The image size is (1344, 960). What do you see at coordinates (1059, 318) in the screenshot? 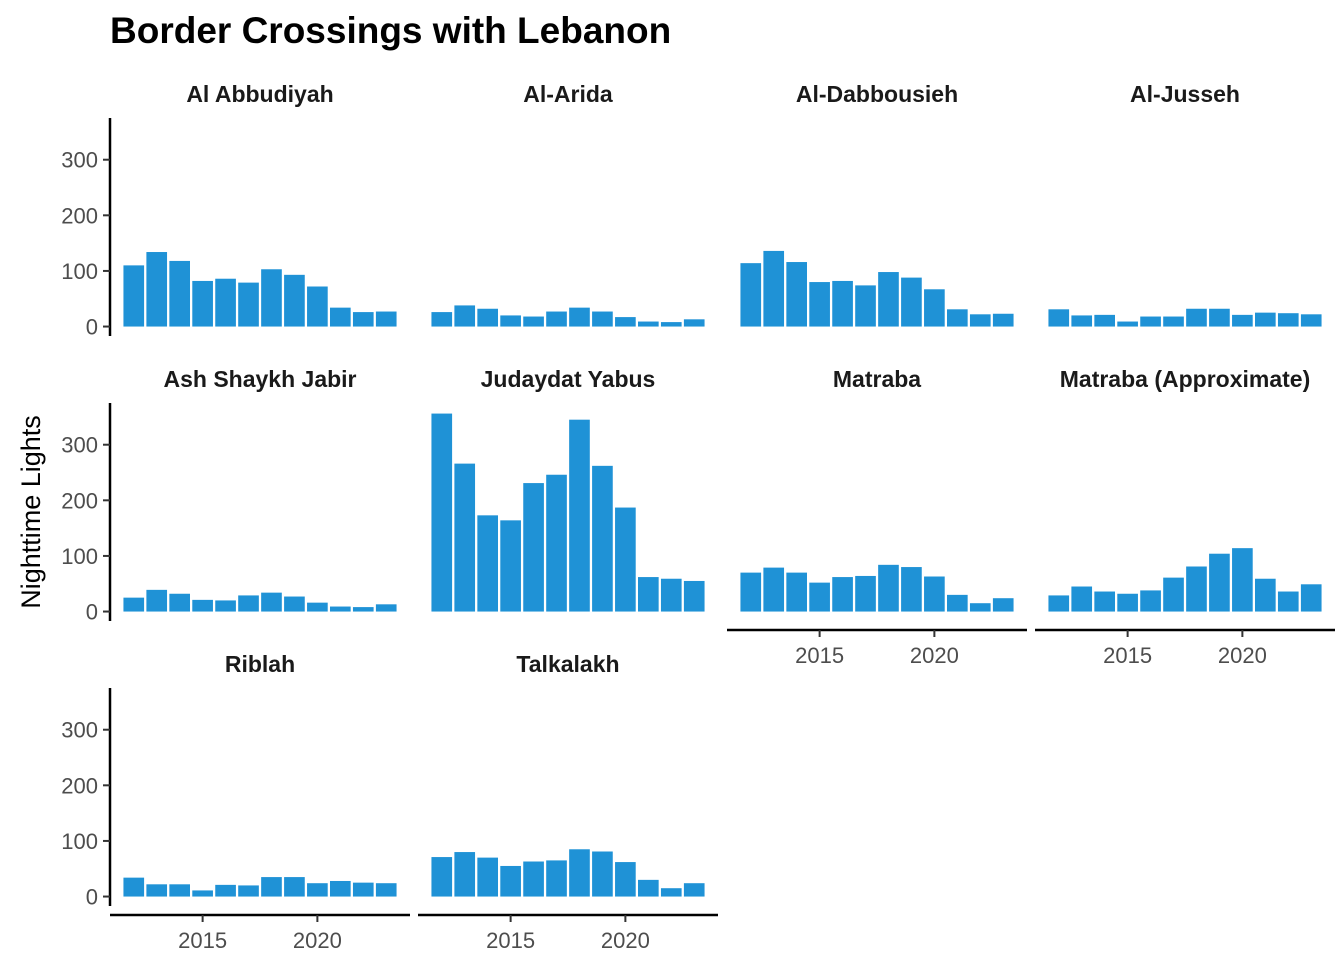
I see `bar-al-jusseh-2012` at bounding box center [1059, 318].